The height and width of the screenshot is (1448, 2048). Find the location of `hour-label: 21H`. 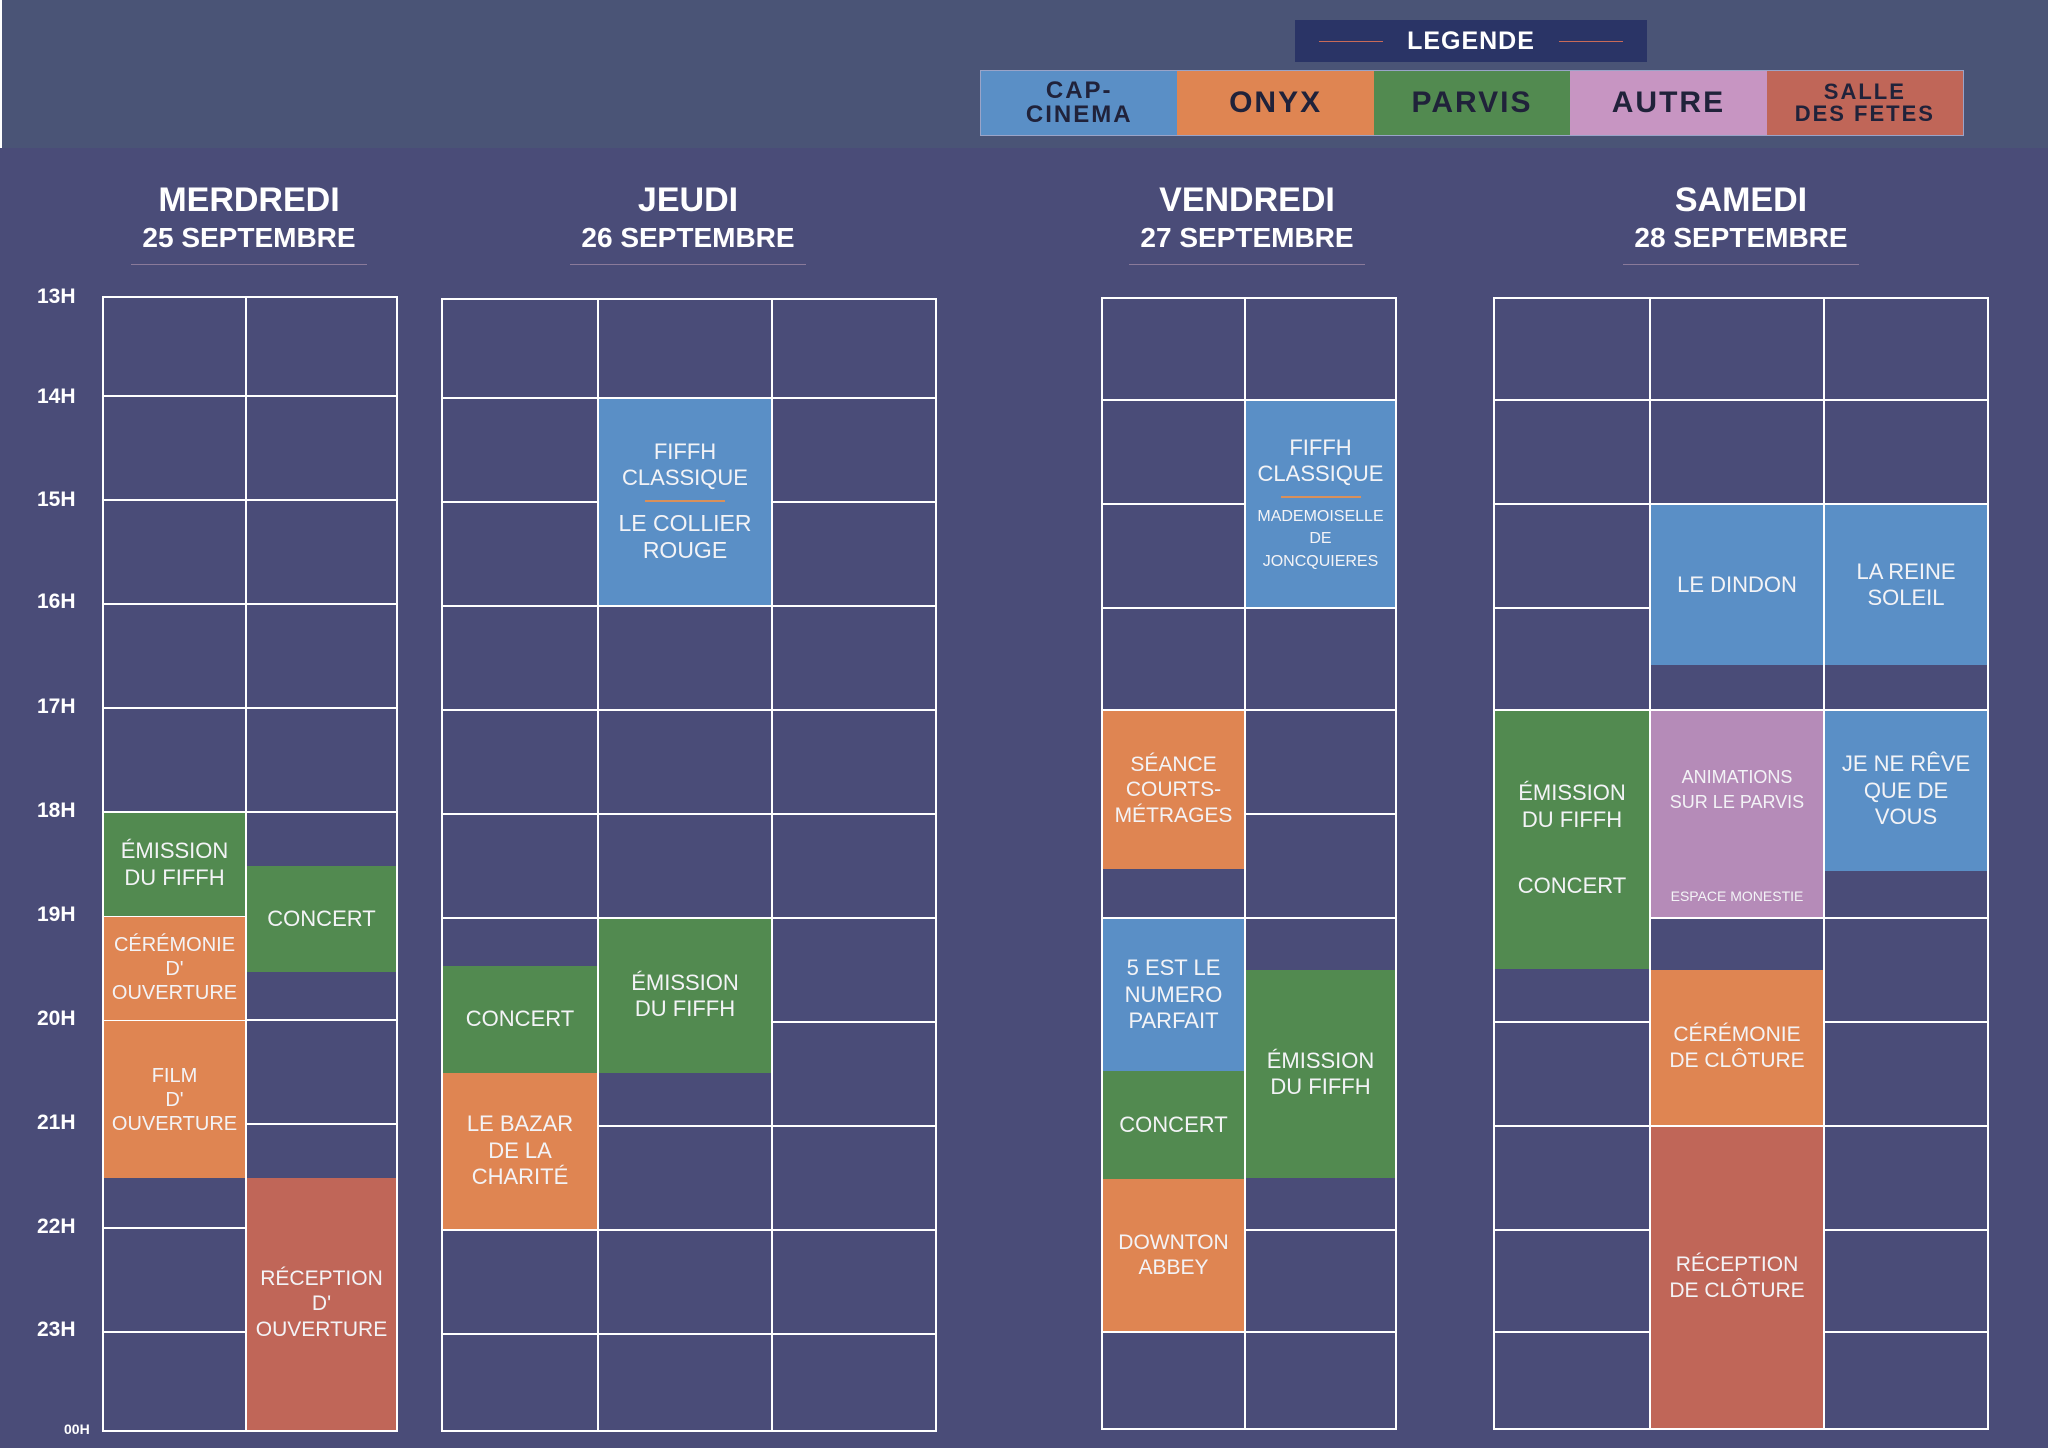

hour-label: 21H is located at coordinates (56, 1122).